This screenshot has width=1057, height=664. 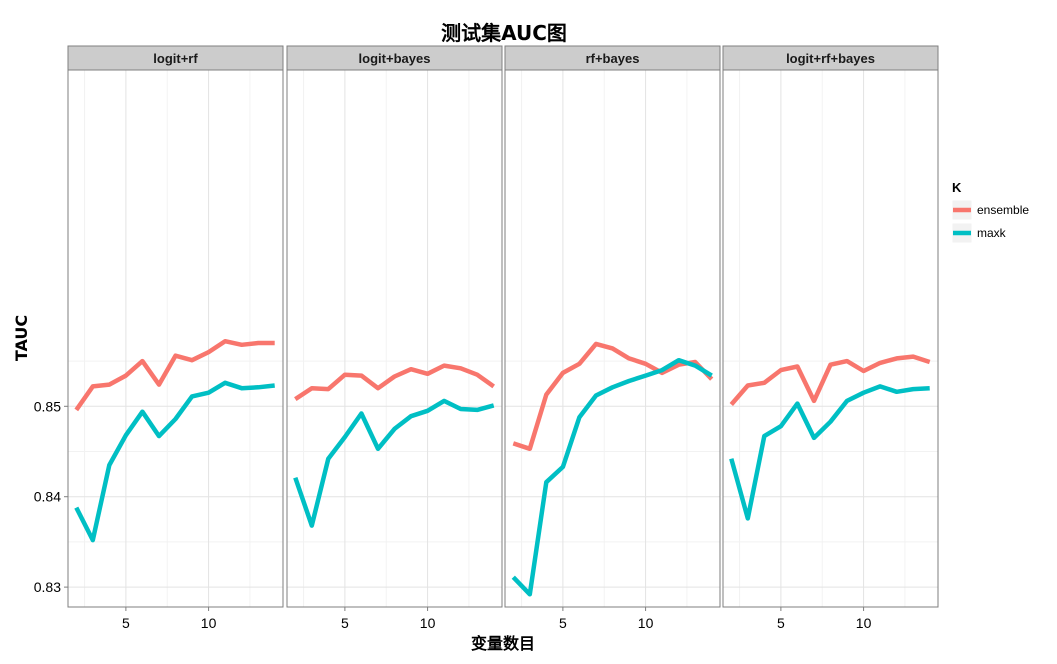 What do you see at coordinates (990, 221) in the screenshot?
I see `legend-entries: ensemble maxk` at bounding box center [990, 221].